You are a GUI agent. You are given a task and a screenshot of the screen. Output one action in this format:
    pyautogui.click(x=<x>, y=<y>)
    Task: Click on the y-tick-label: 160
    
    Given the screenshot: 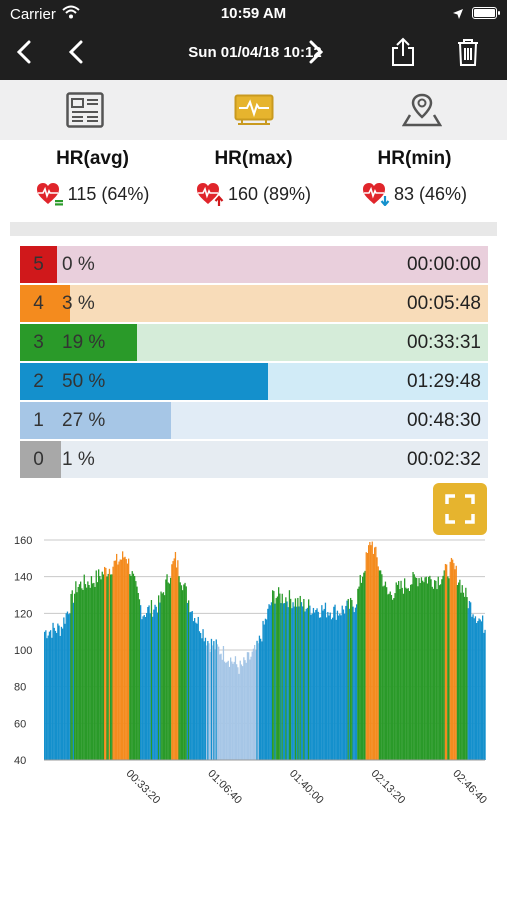 What is the action you would take?
    pyautogui.click(x=23, y=541)
    